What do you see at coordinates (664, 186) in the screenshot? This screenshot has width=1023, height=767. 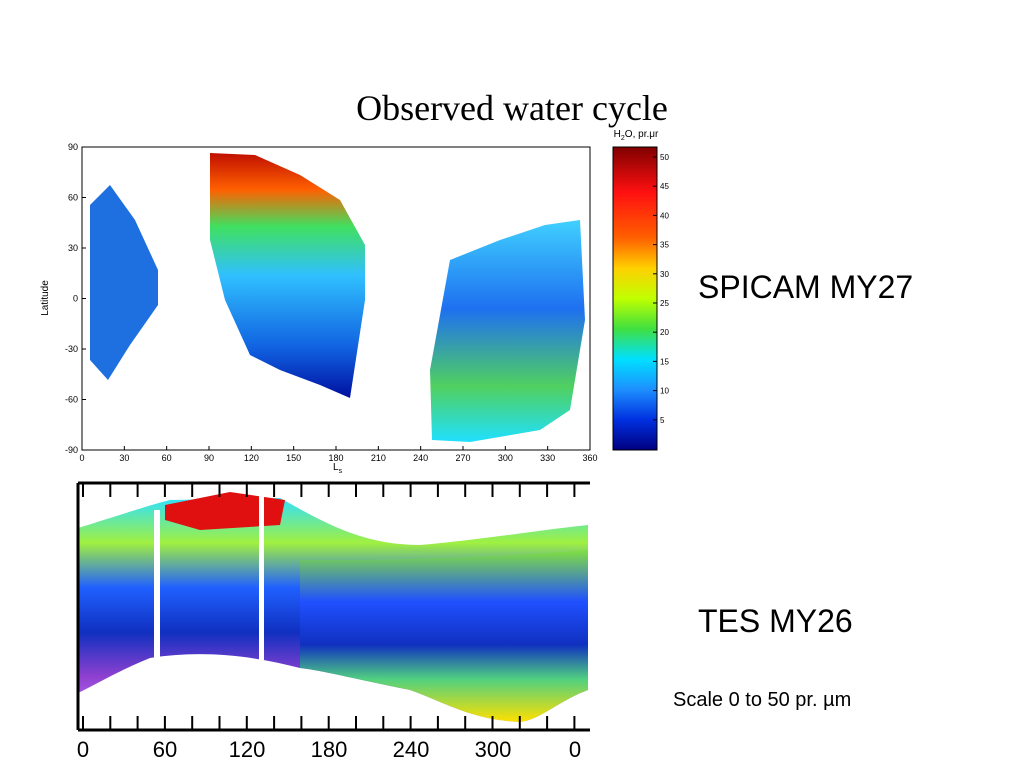 I see `colorbar-tick-label: 45` at bounding box center [664, 186].